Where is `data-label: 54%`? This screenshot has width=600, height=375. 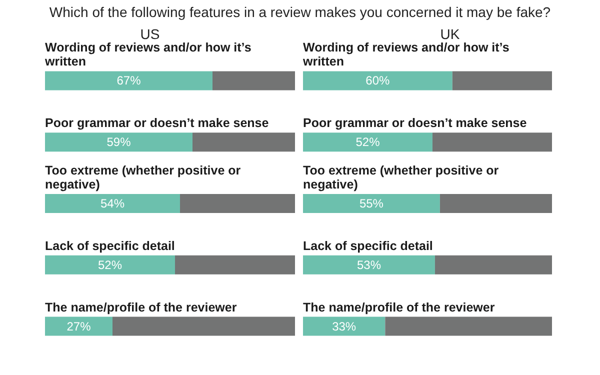
data-label: 54% is located at coordinates (112, 203).